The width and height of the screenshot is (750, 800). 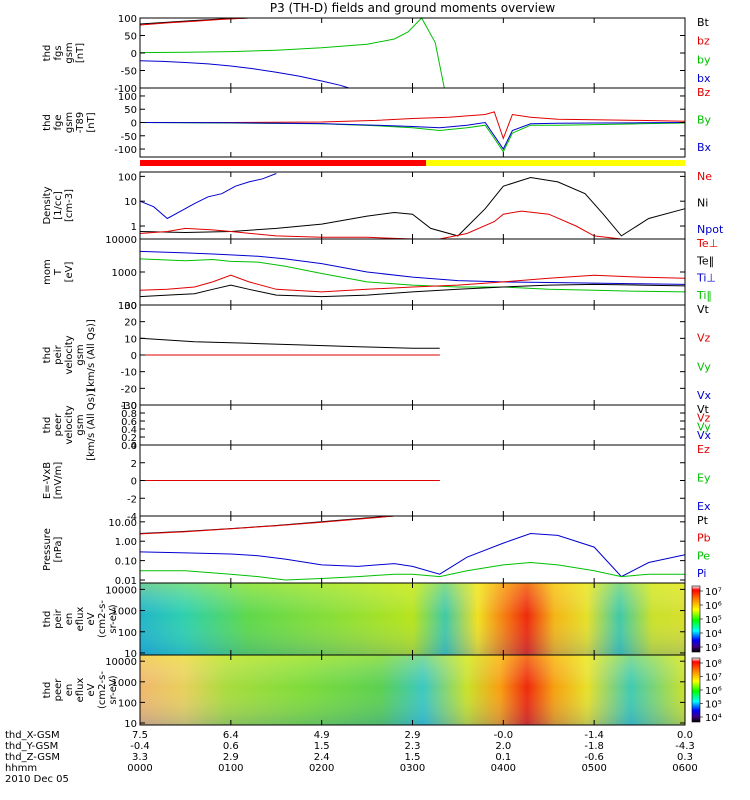 I want to click on x-tick-label: 2.3, so click(x=413, y=746).